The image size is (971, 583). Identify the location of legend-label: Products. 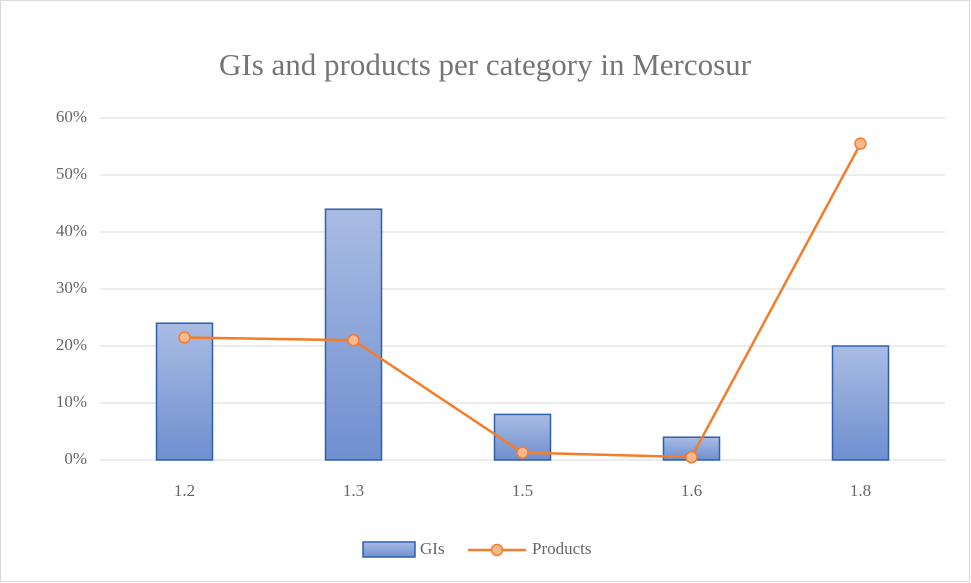
(562, 548).